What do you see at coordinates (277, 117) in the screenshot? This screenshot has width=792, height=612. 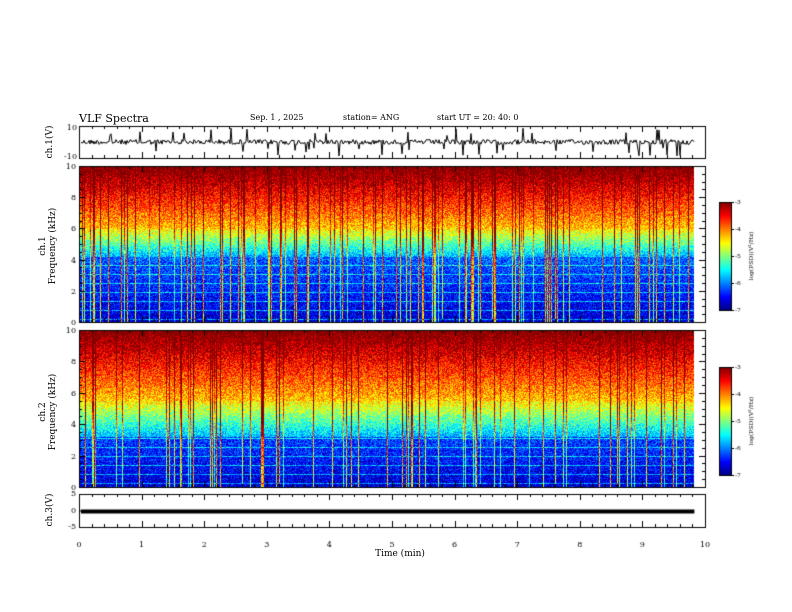 I see `date-label: Sep. 1 , 2025` at bounding box center [277, 117].